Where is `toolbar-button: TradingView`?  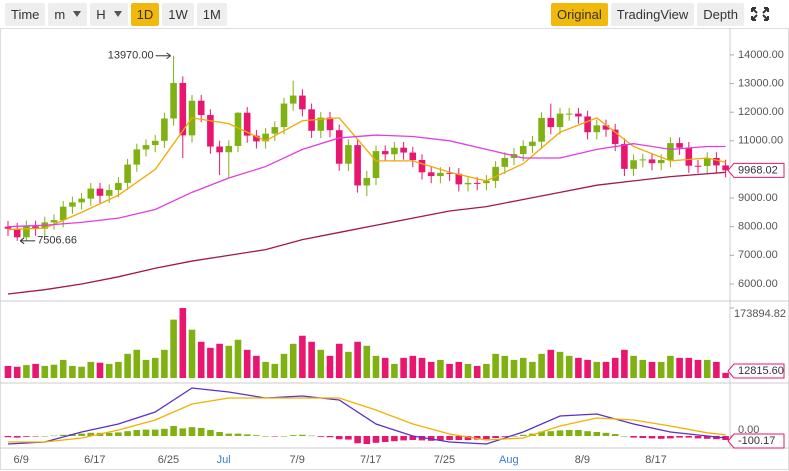
toolbar-button: TradingView is located at coordinates (652, 14).